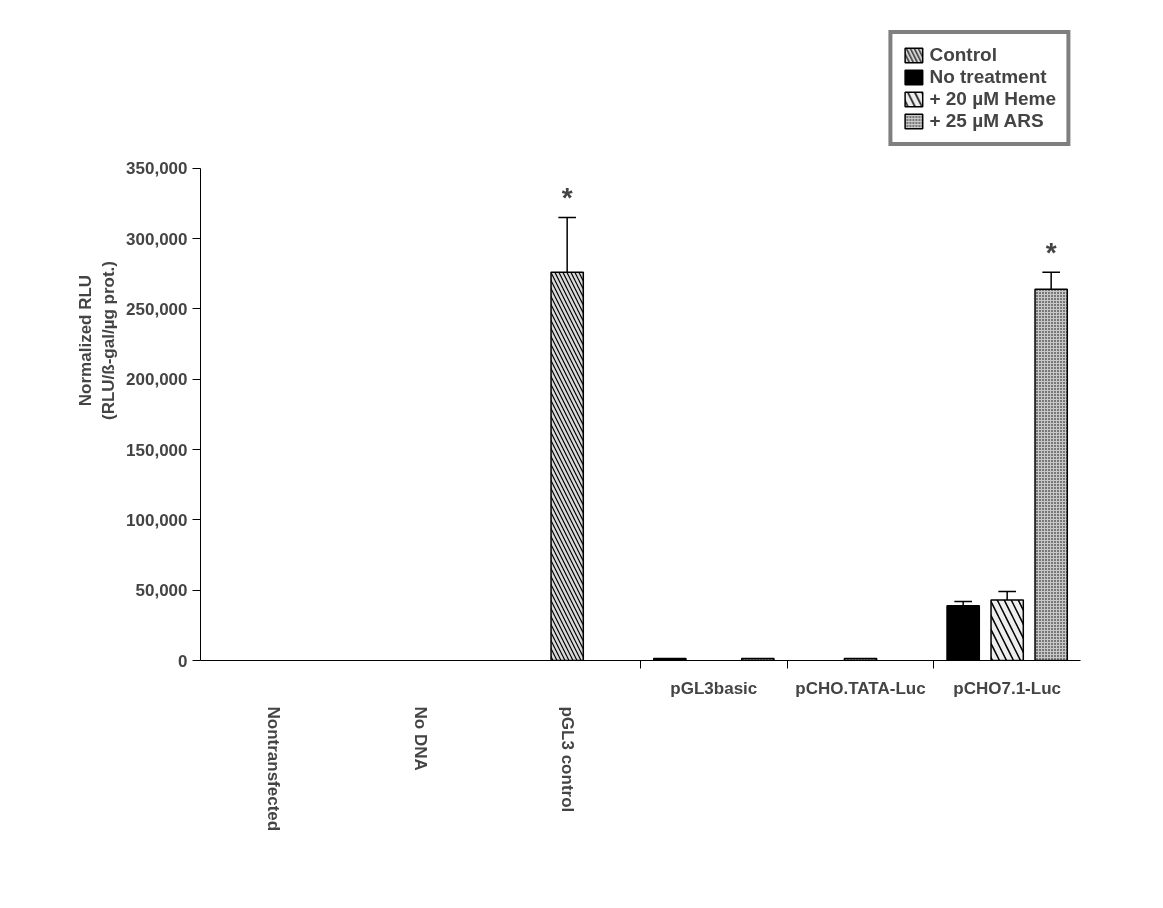 The image size is (1163, 908). Describe the element at coordinates (986, 121) in the screenshot. I see `legend-label: + 25 µM ARS` at that location.